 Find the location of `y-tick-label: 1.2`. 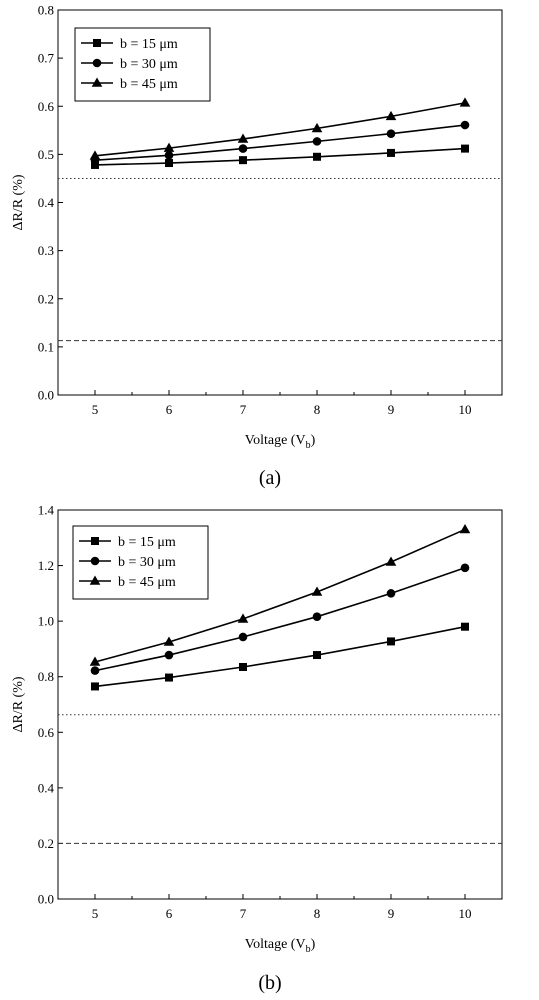

y-tick-label: 1.2 is located at coordinates (46, 565).